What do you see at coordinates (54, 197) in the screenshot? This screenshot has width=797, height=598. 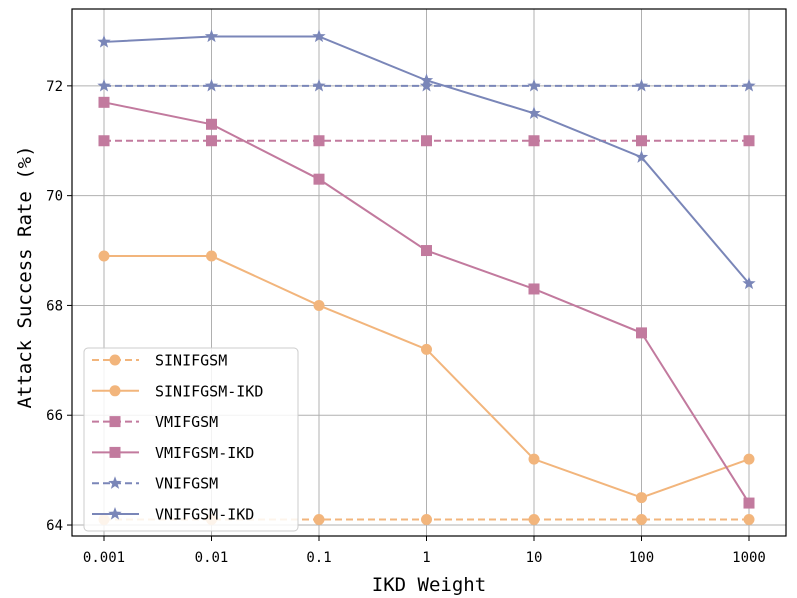 I see `y-tick-label: 70` at bounding box center [54, 197].